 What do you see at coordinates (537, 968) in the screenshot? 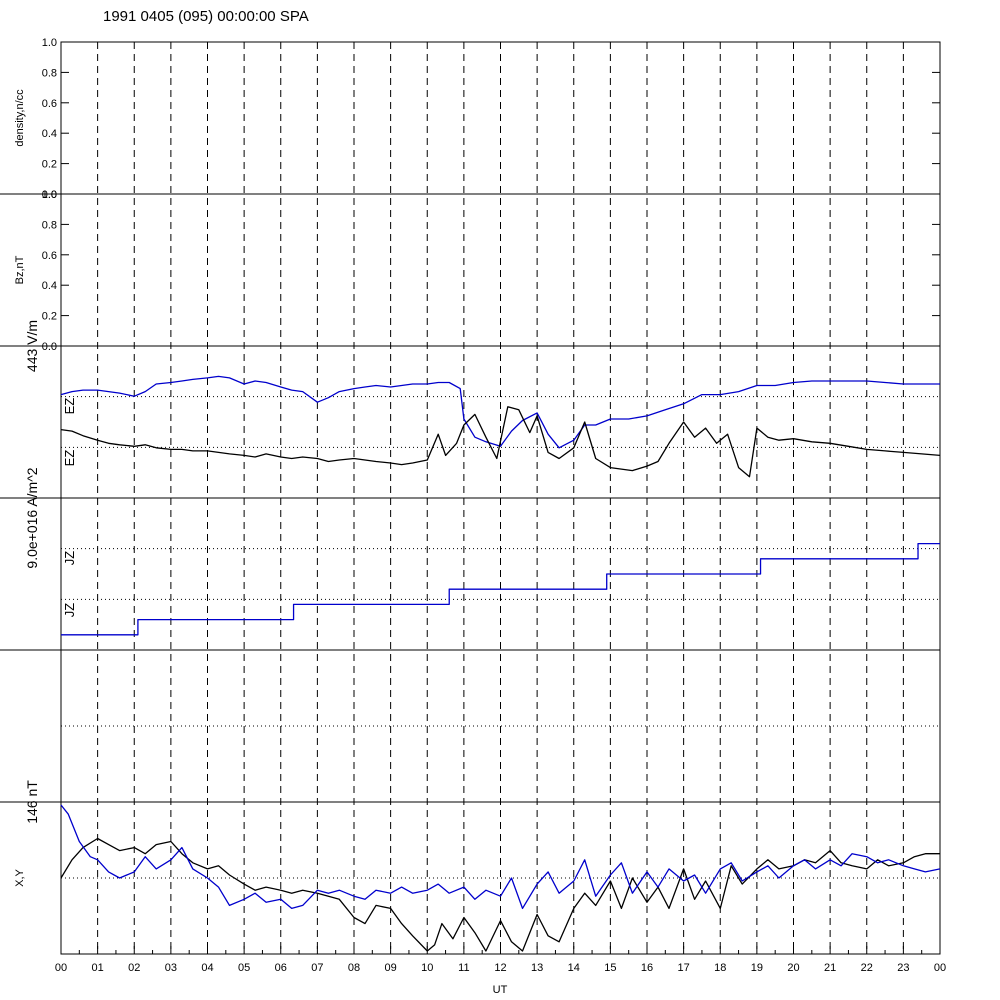
I see `x-tick-label: 13` at bounding box center [537, 968].